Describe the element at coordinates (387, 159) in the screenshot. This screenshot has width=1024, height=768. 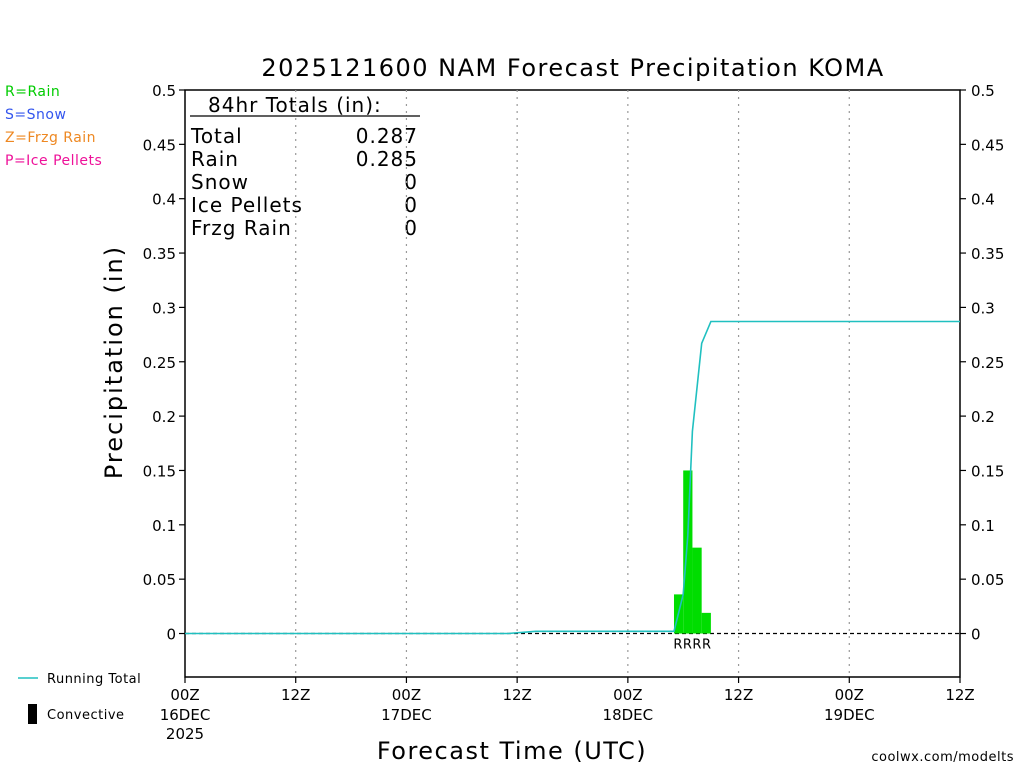
I see `totals-row-value: 0.285` at that location.